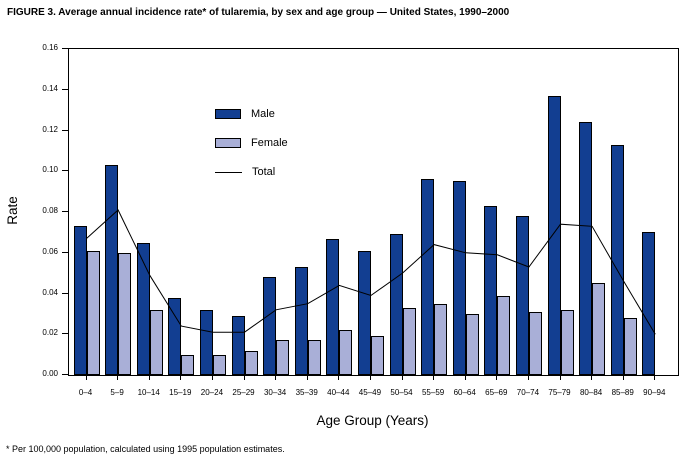 This screenshot has width=686, height=463. I want to click on x-tick-label: 90–94, so click(654, 392).